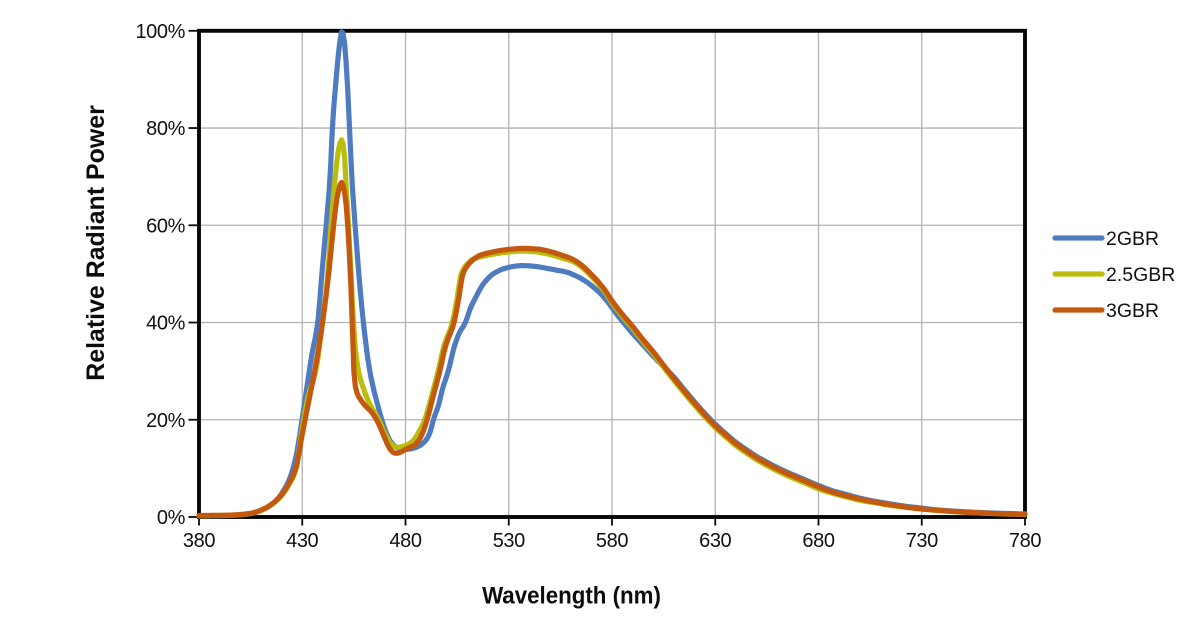  Describe the element at coordinates (715, 541) in the screenshot. I see `svg-text: 630` at that location.